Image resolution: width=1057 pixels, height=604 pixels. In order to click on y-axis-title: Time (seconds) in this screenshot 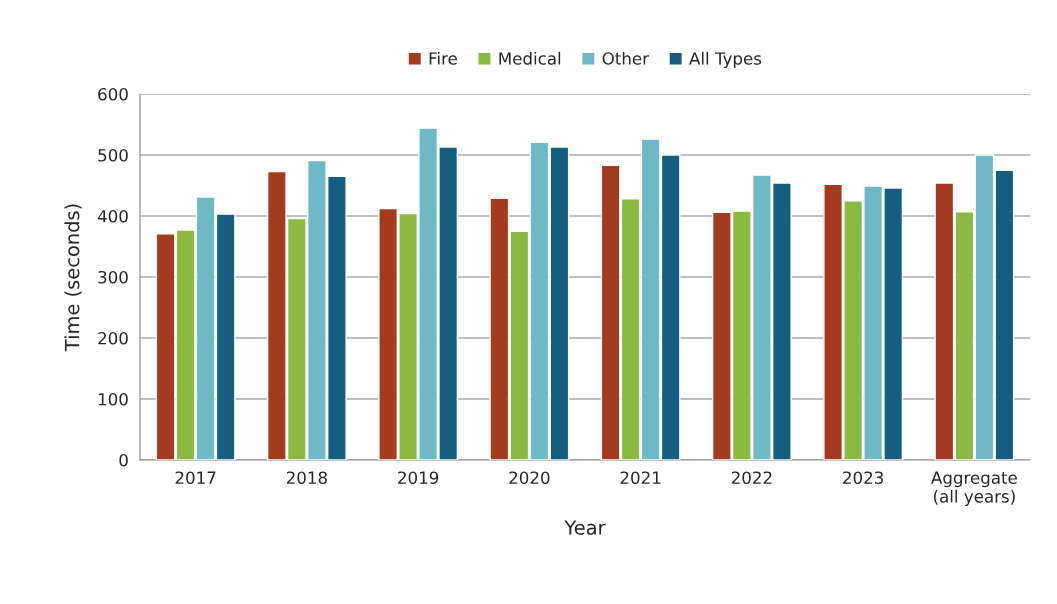, I will do `click(73, 278)`.